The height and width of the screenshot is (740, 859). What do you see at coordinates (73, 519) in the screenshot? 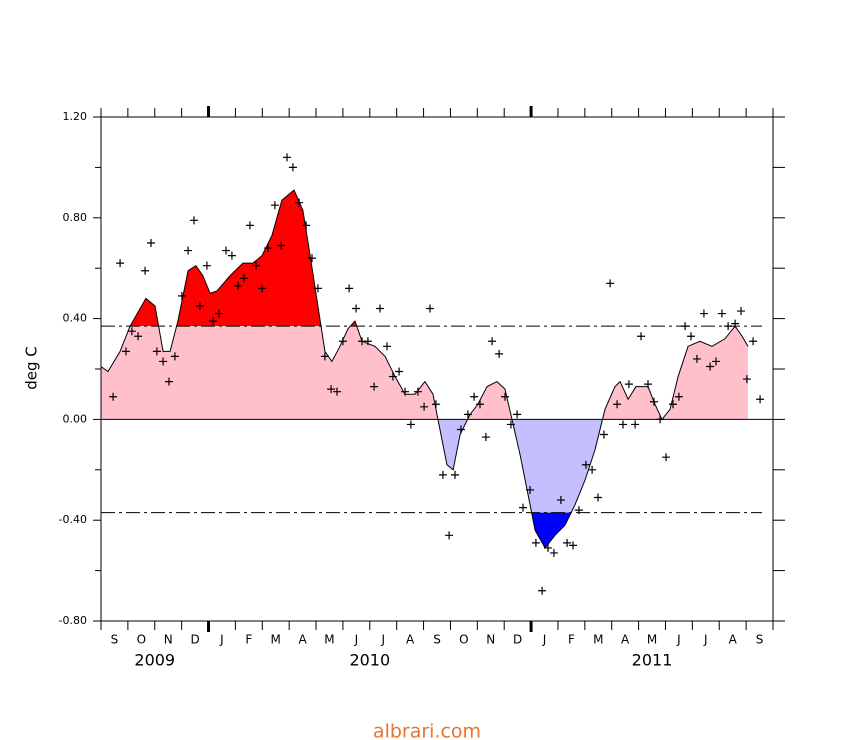
I see `y-tick-label: -0.40` at bounding box center [73, 519].